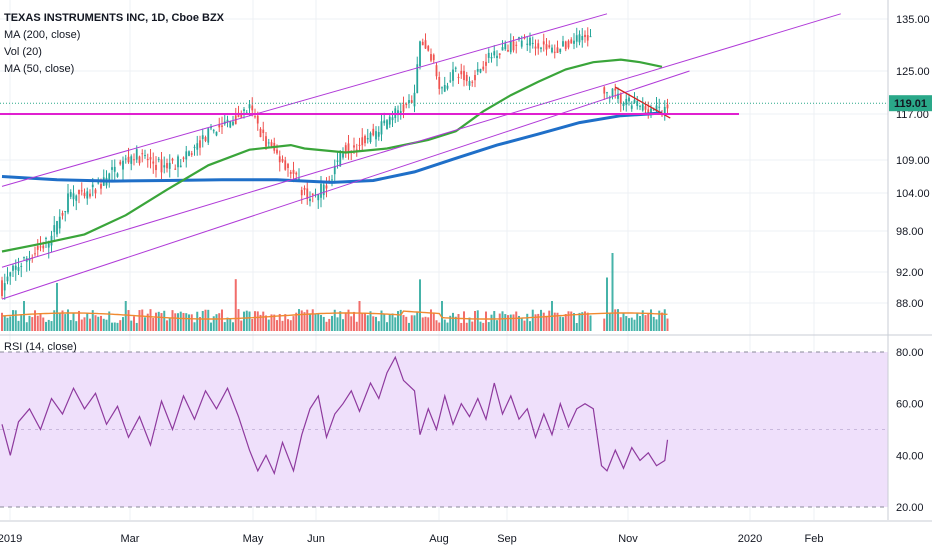 The height and width of the screenshot is (550, 932). I want to click on symbol-title: TEXAS INSTRUMENTS INC, 1D, Cboe BZX, so click(114, 18).